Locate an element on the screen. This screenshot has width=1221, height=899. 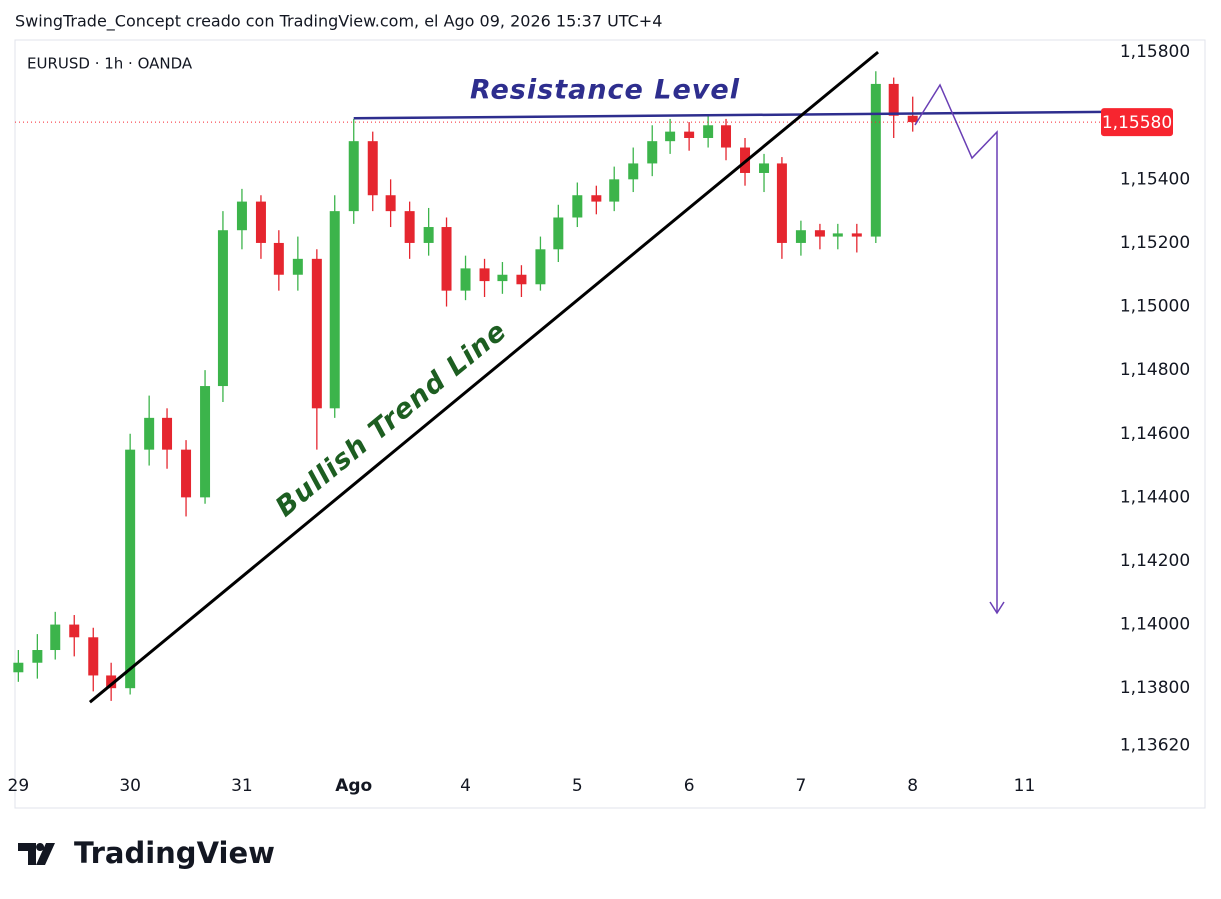
x-tick-label: Ago is located at coordinates (353, 786).